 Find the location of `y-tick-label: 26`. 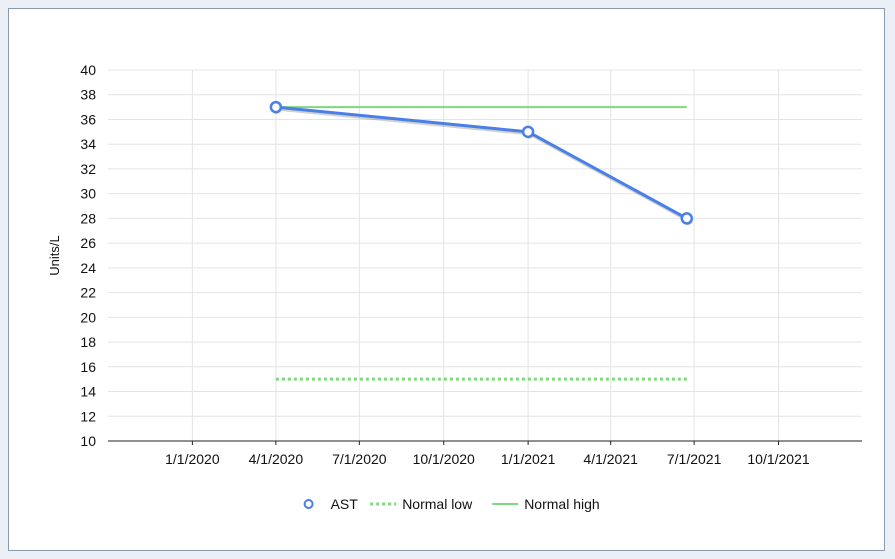

y-tick-label: 26 is located at coordinates (88, 243).